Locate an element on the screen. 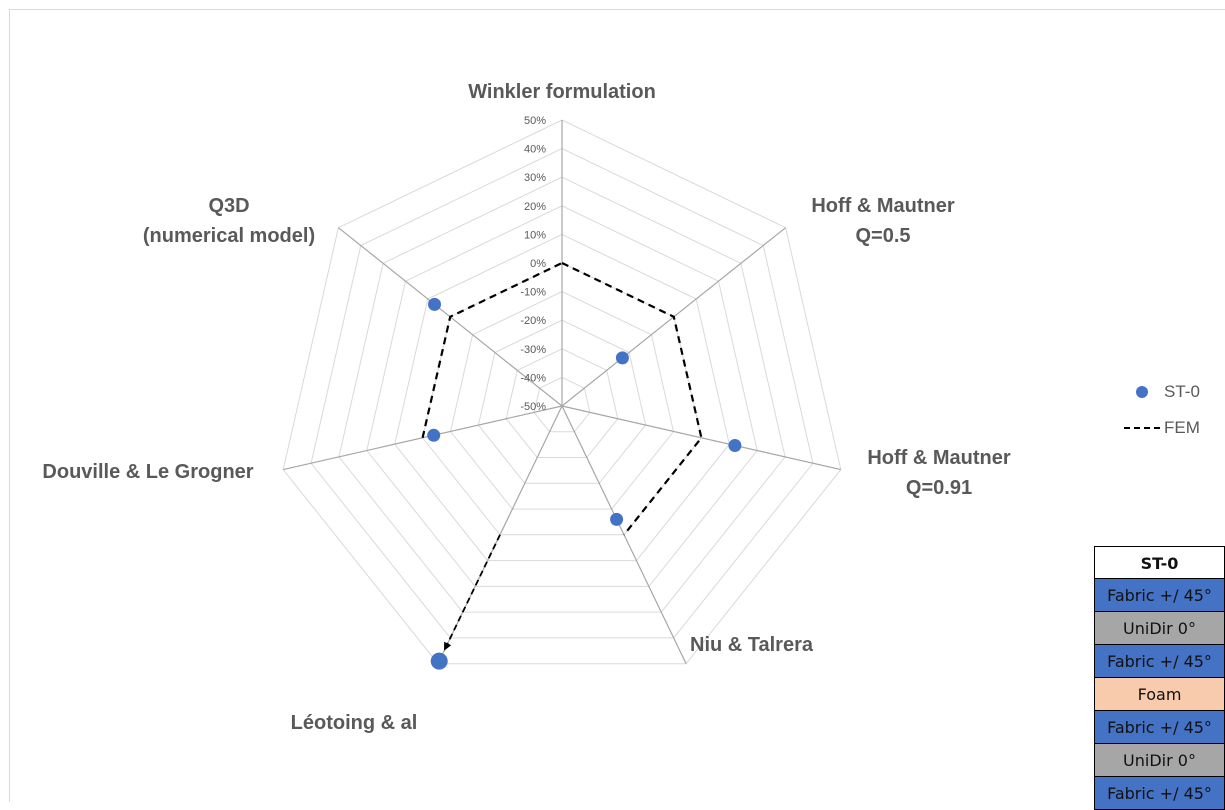 This screenshot has width=1225, height=810. legend-label-st0: ST-0 is located at coordinates (1182, 391).